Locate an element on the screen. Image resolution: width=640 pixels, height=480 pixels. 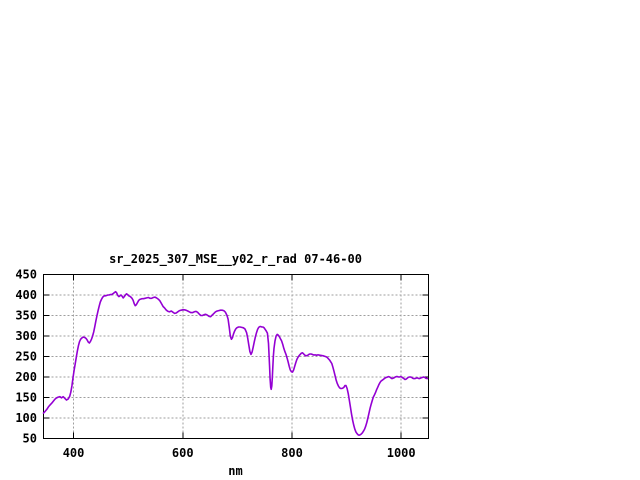
y-tick-label: 150 is located at coordinates (26, 398).